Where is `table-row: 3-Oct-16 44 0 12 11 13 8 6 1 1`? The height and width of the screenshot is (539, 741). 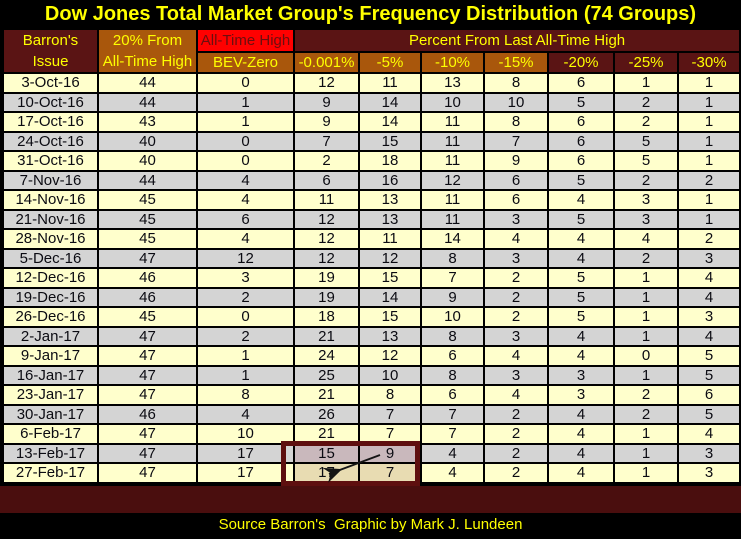 table-row: 3-Oct-16 44 0 12 11 13 8 6 1 1 is located at coordinates (371, 83).